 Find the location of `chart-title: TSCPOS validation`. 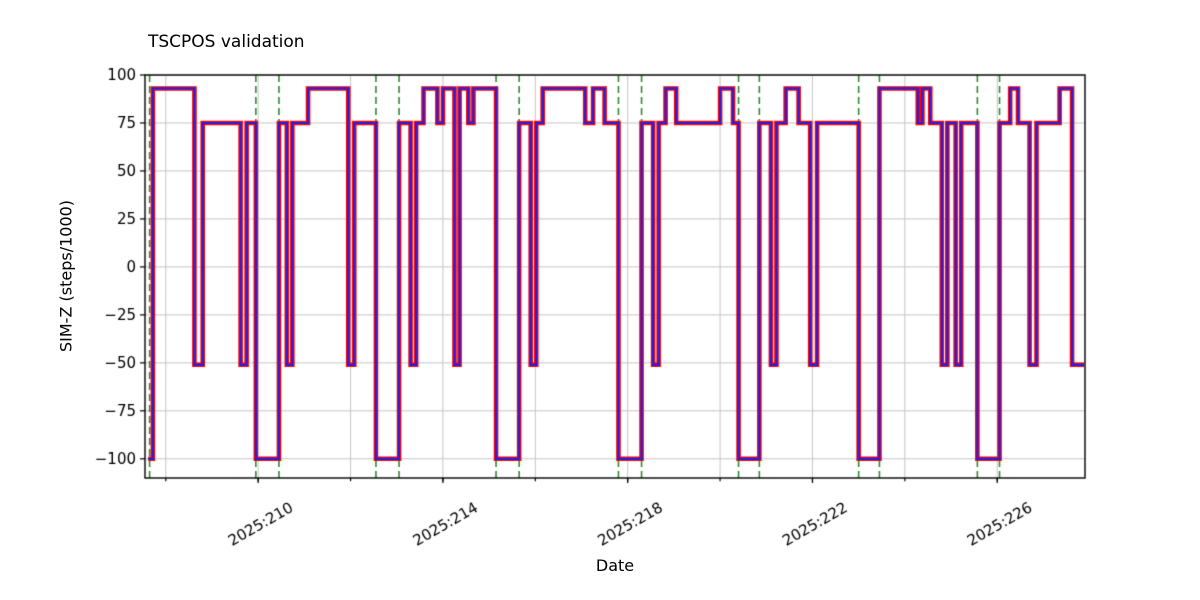

chart-title: TSCPOS validation is located at coordinates (226, 42).